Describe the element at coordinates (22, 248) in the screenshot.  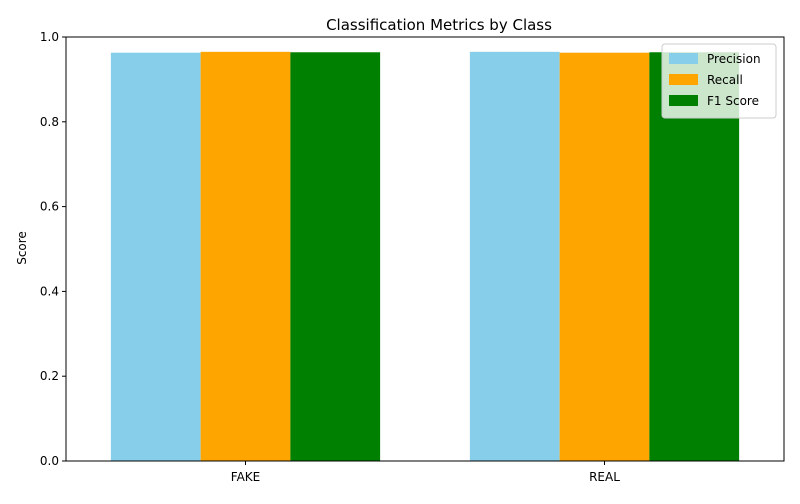
I see `y-axis-label: Score` at that location.